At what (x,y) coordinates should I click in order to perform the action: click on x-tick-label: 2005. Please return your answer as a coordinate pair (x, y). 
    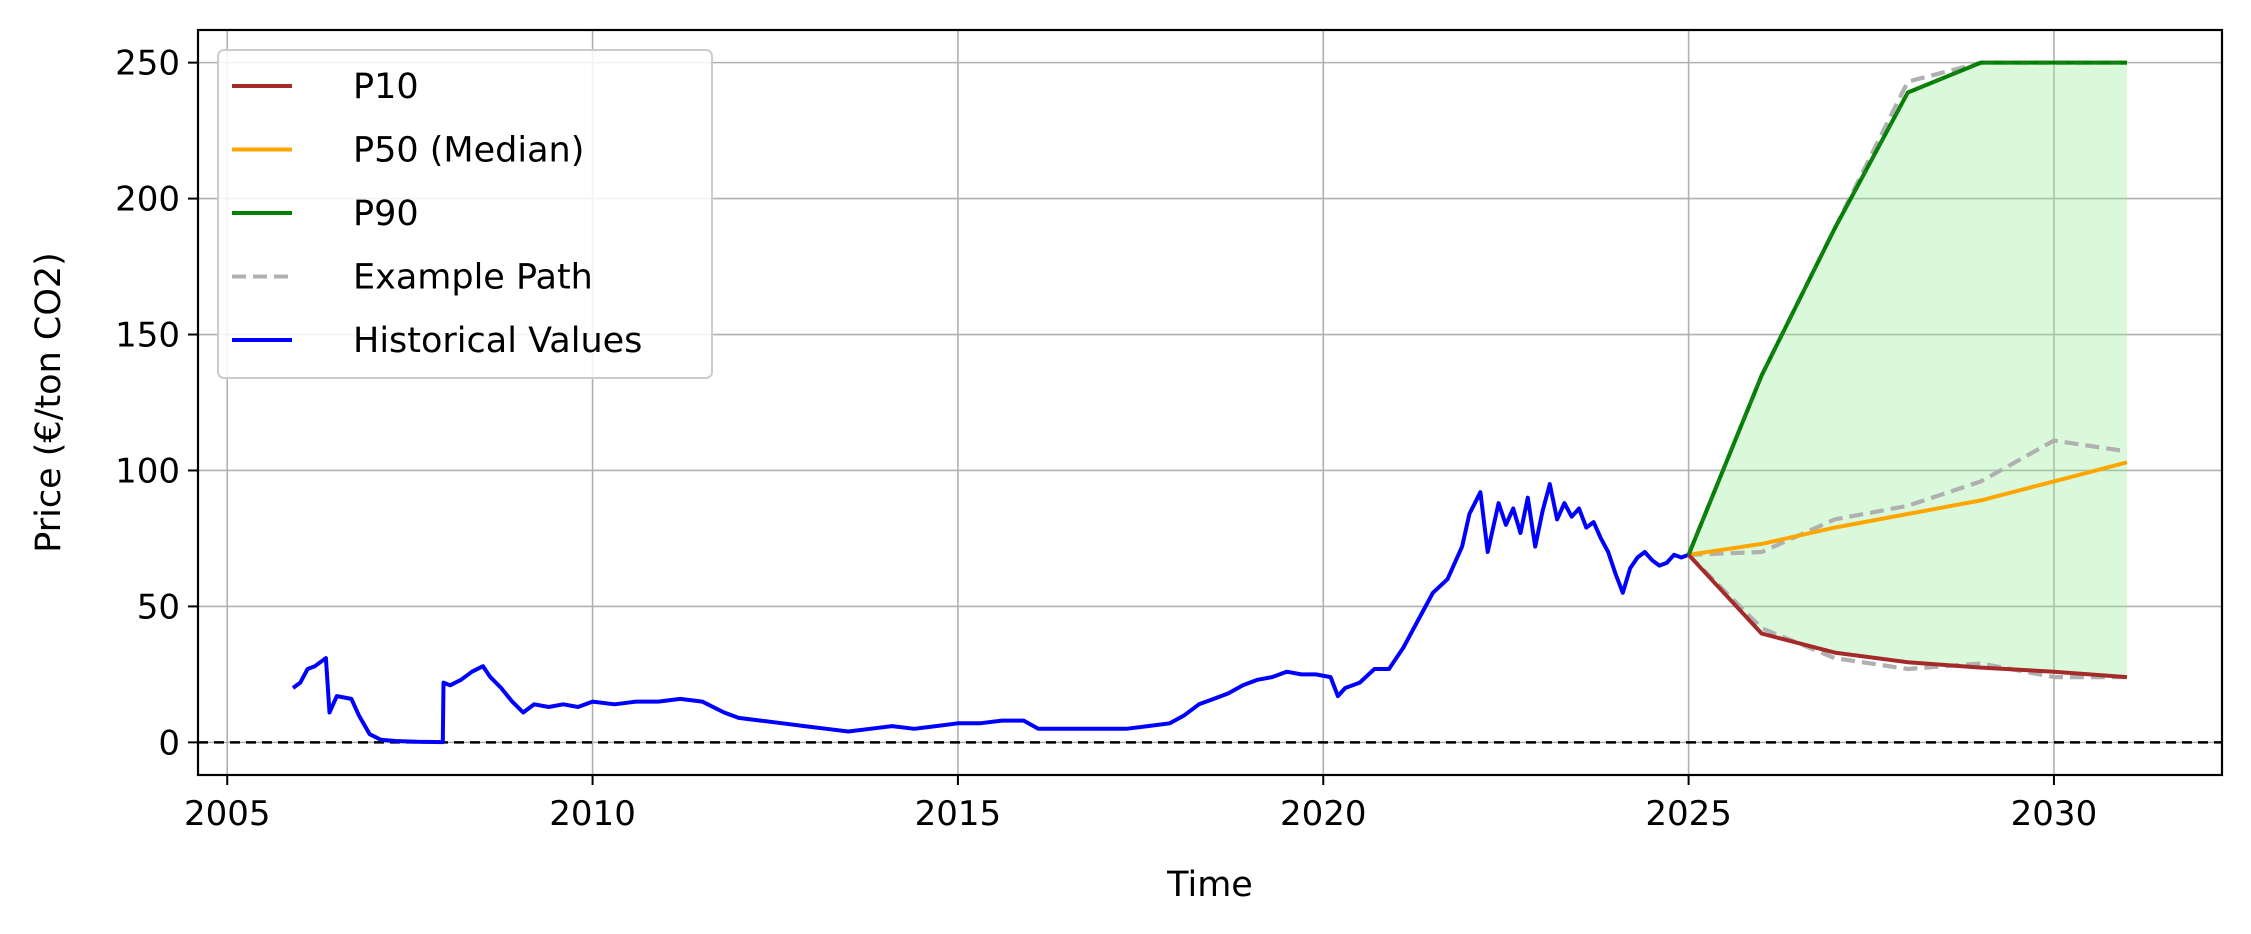
    Looking at the image, I should click on (227, 814).